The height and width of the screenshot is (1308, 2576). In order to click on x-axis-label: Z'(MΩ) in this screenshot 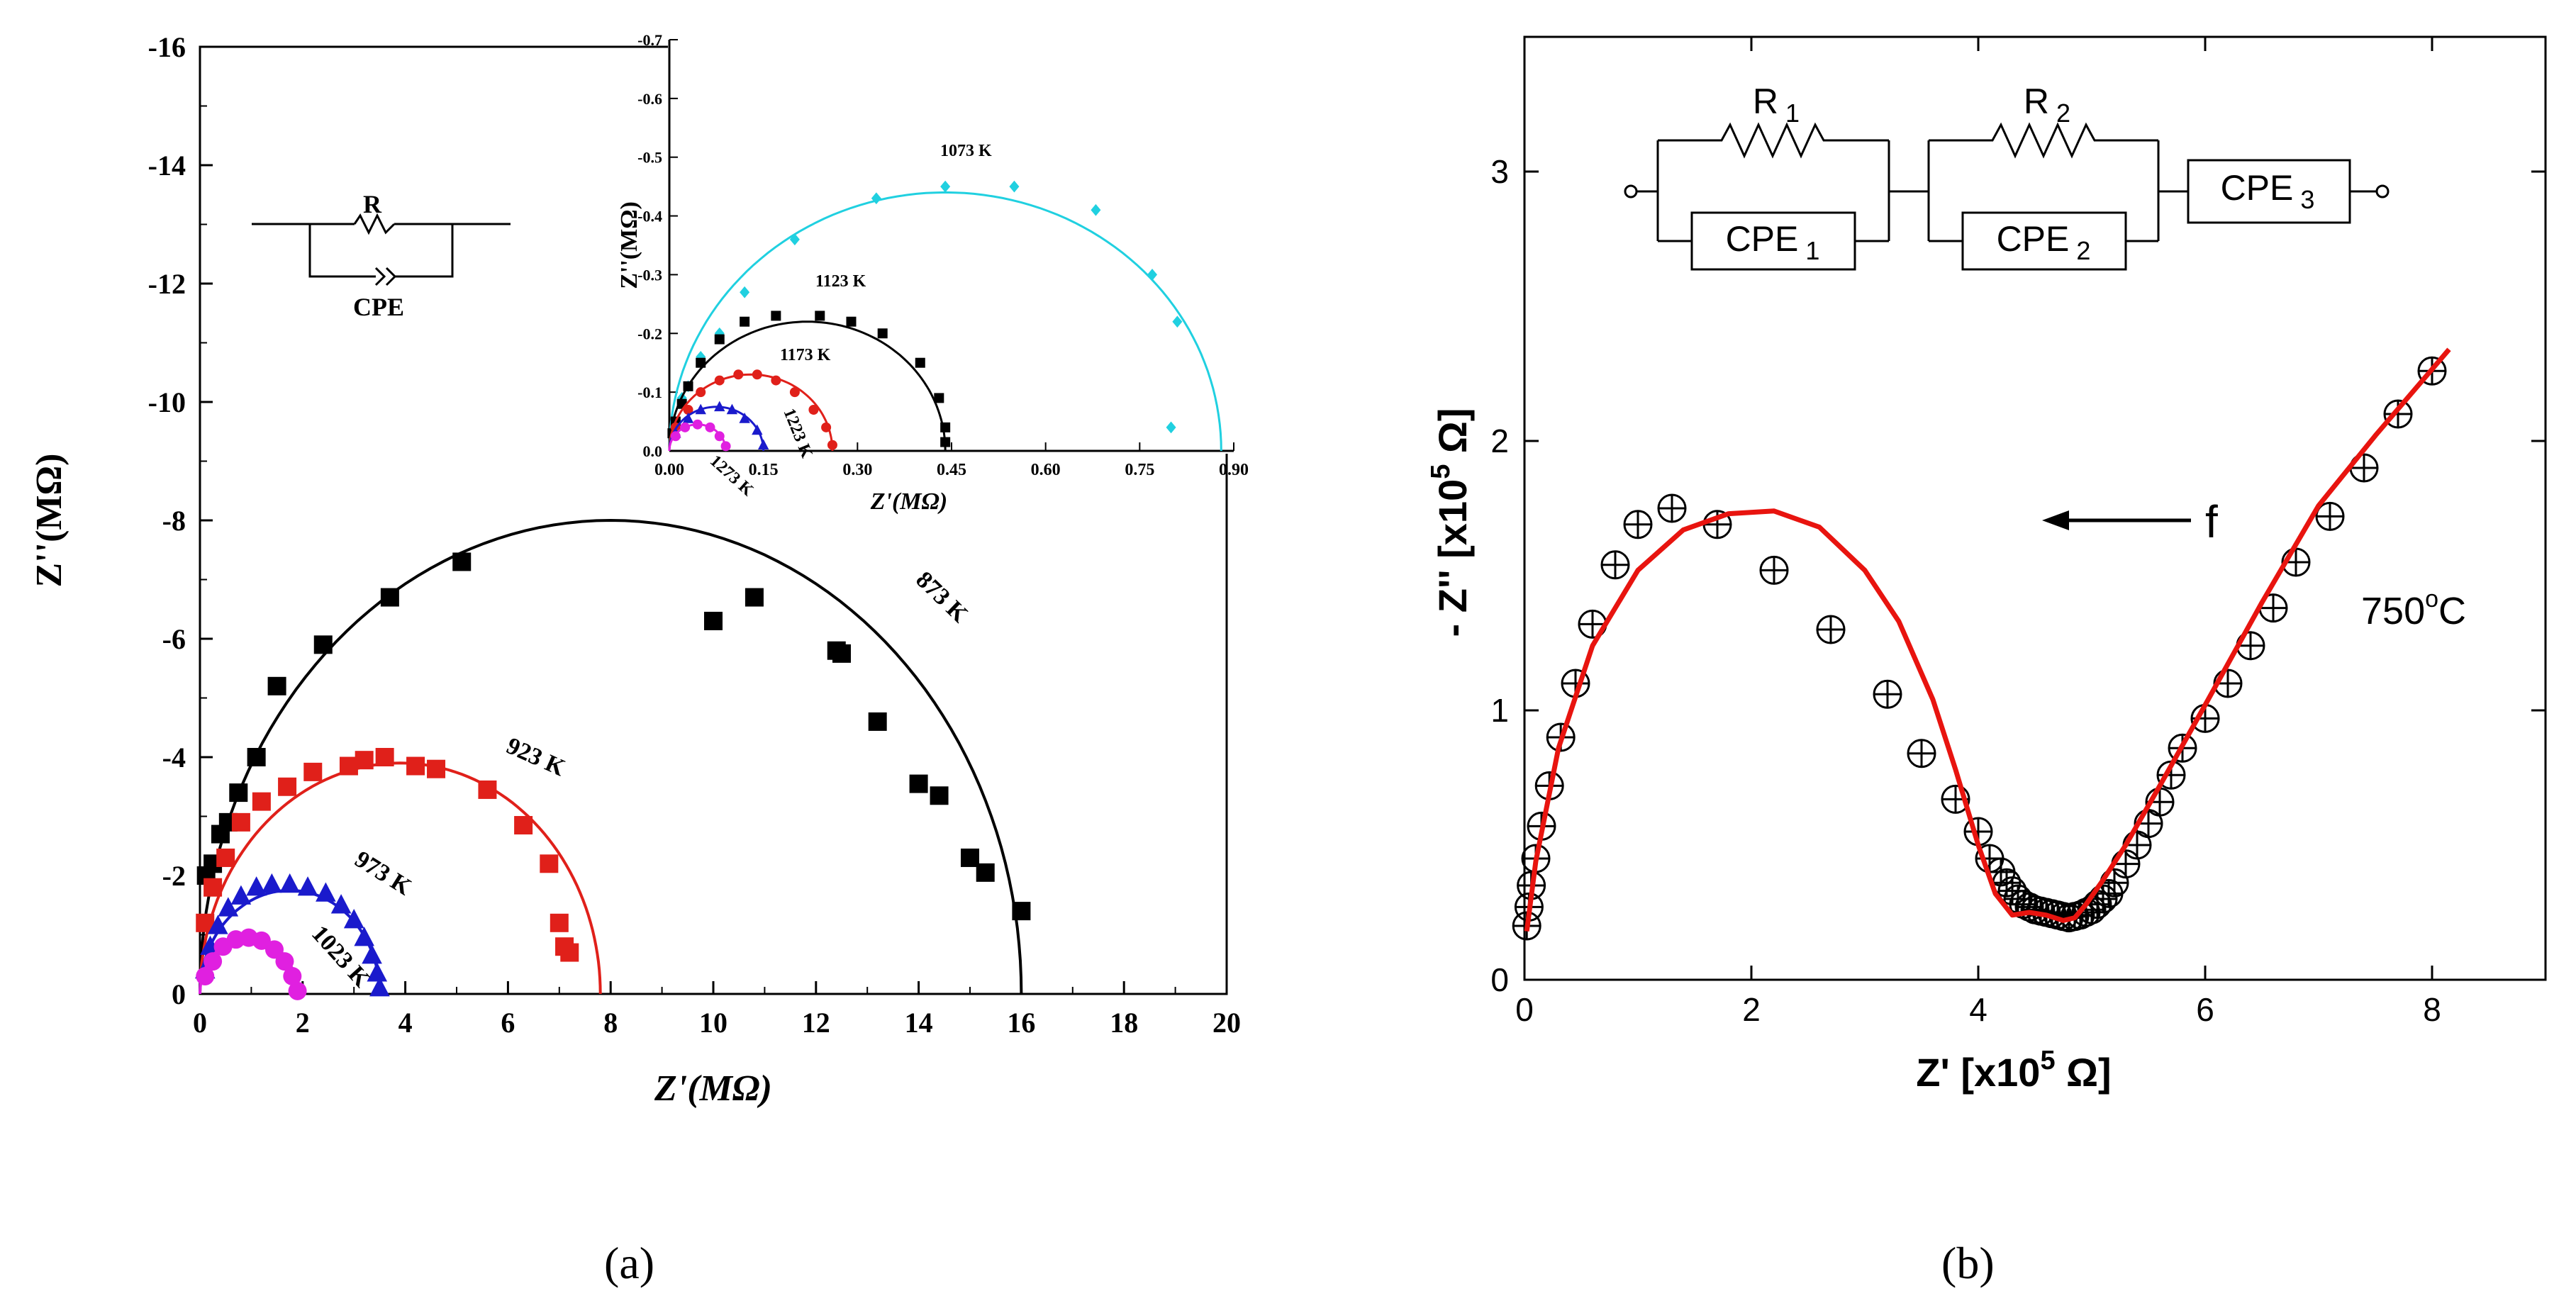, I will do `click(713, 1089)`.